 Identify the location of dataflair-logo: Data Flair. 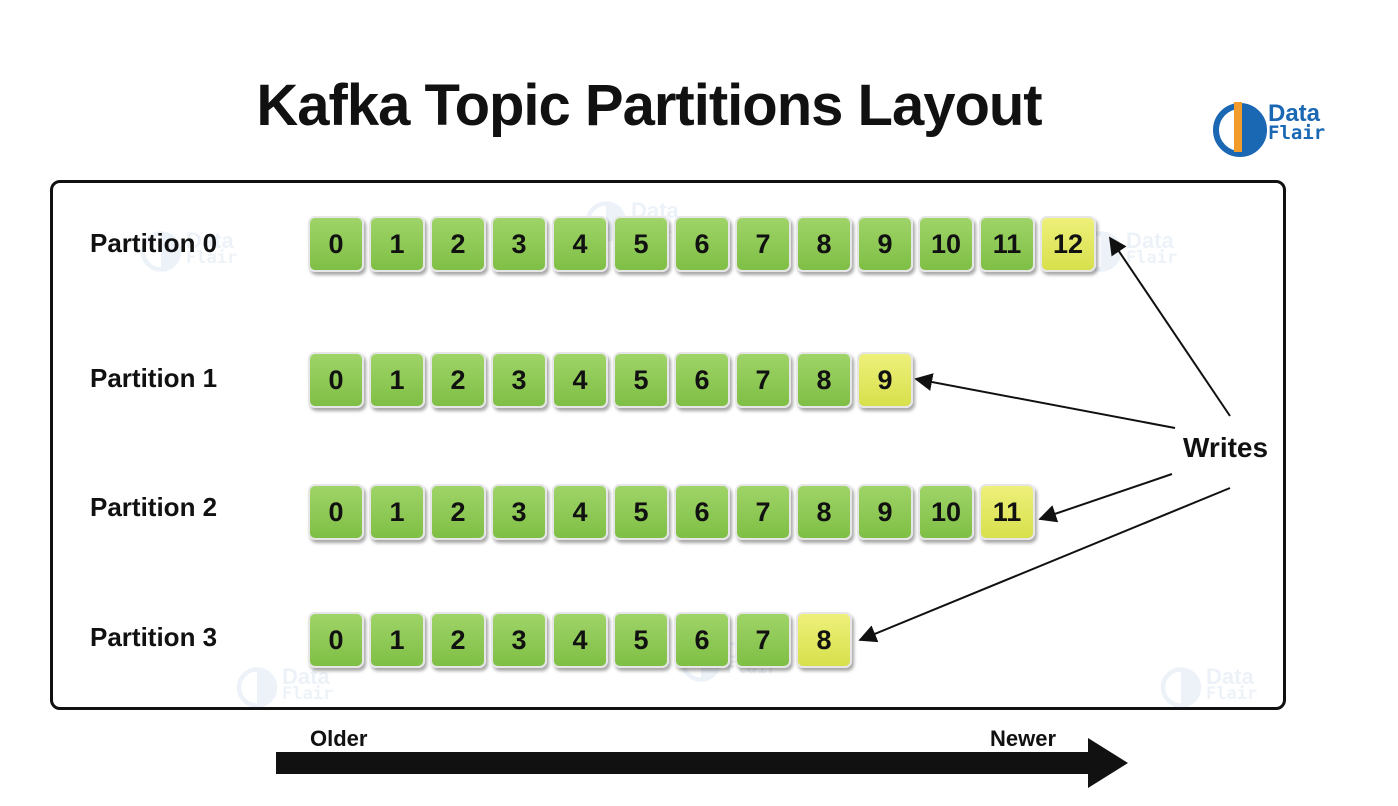
(1277, 128).